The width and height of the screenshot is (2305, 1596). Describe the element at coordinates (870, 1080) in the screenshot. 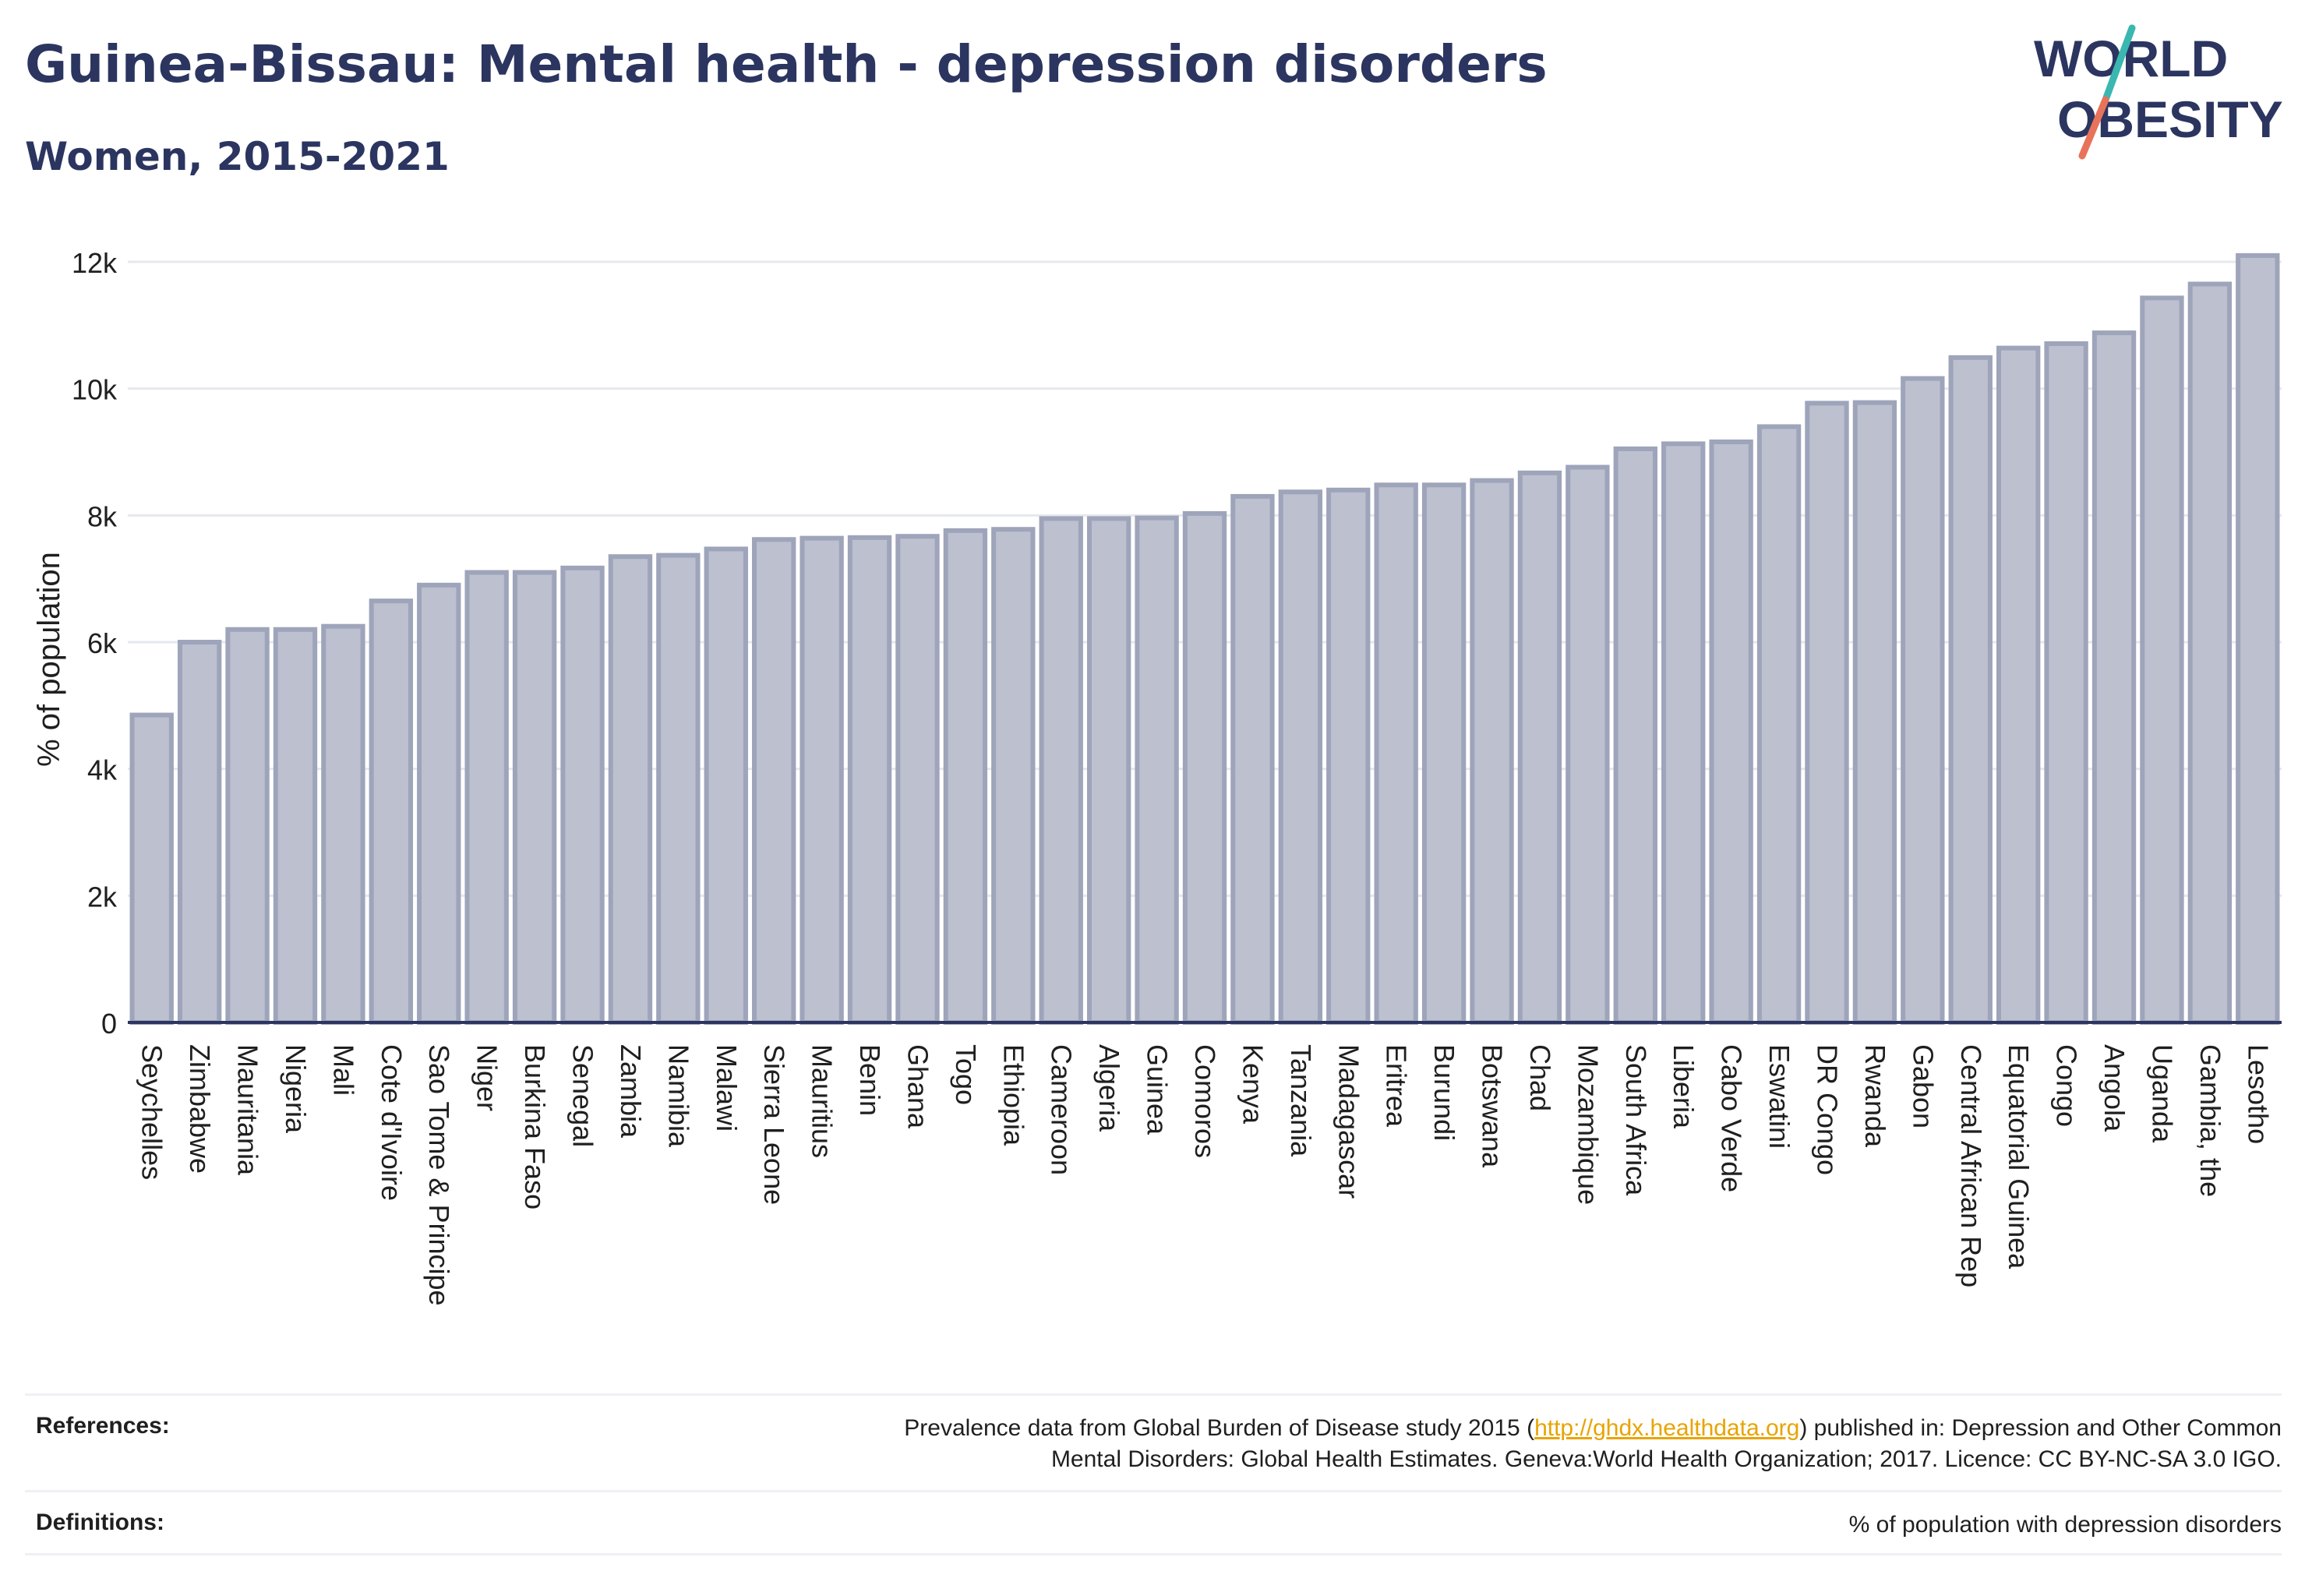

I see `x-tick-label: Benin` at that location.